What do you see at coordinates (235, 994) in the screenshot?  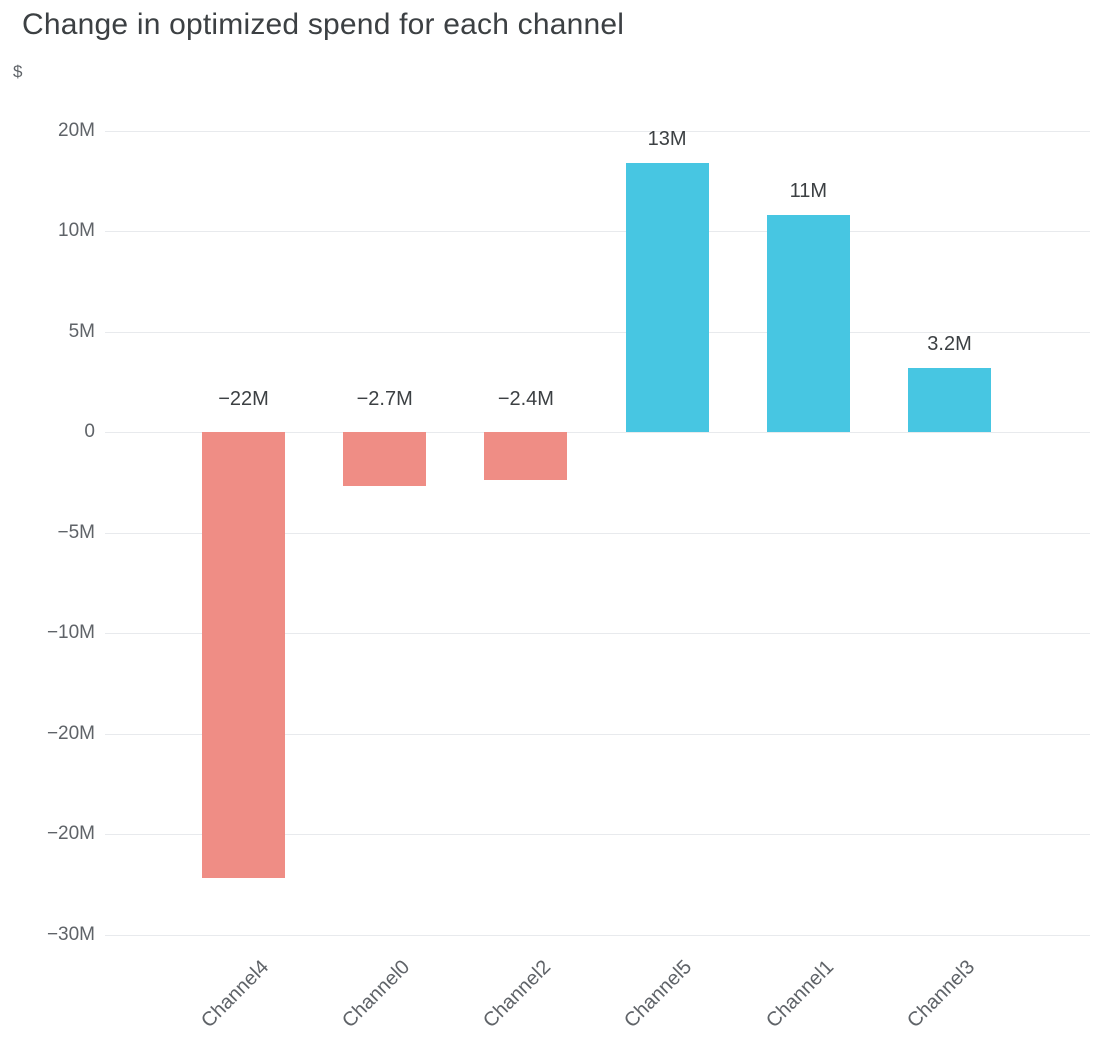 I see `x-axis-category-label: Channel4` at bounding box center [235, 994].